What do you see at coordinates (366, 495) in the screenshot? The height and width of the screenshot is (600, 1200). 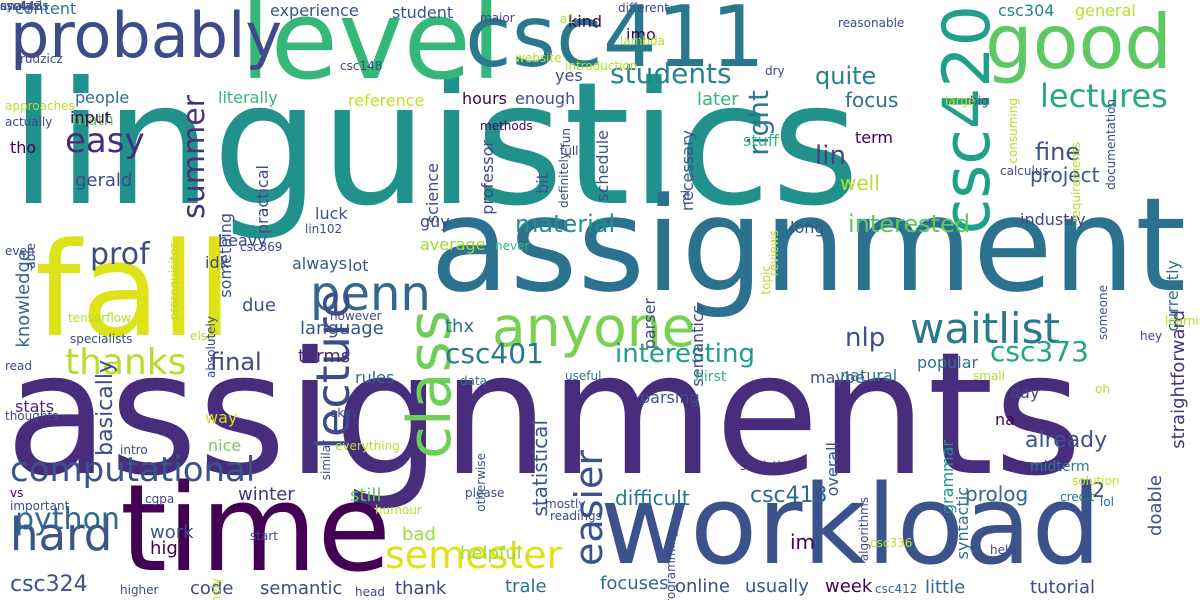 I see `word-still: still` at bounding box center [366, 495].